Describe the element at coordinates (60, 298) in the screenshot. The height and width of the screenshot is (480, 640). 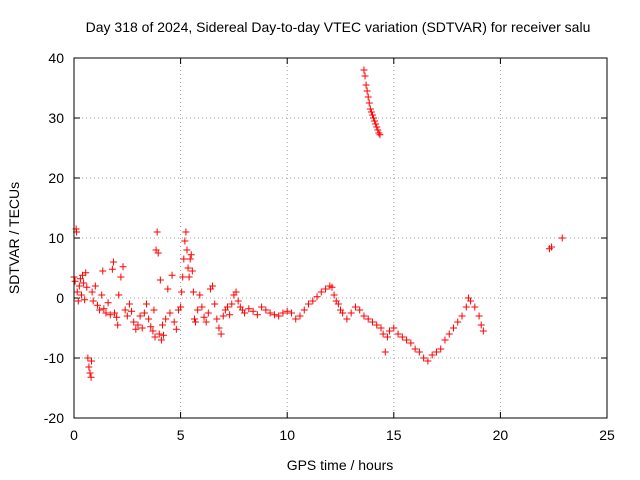
I see `y-tick-label: 0` at that location.